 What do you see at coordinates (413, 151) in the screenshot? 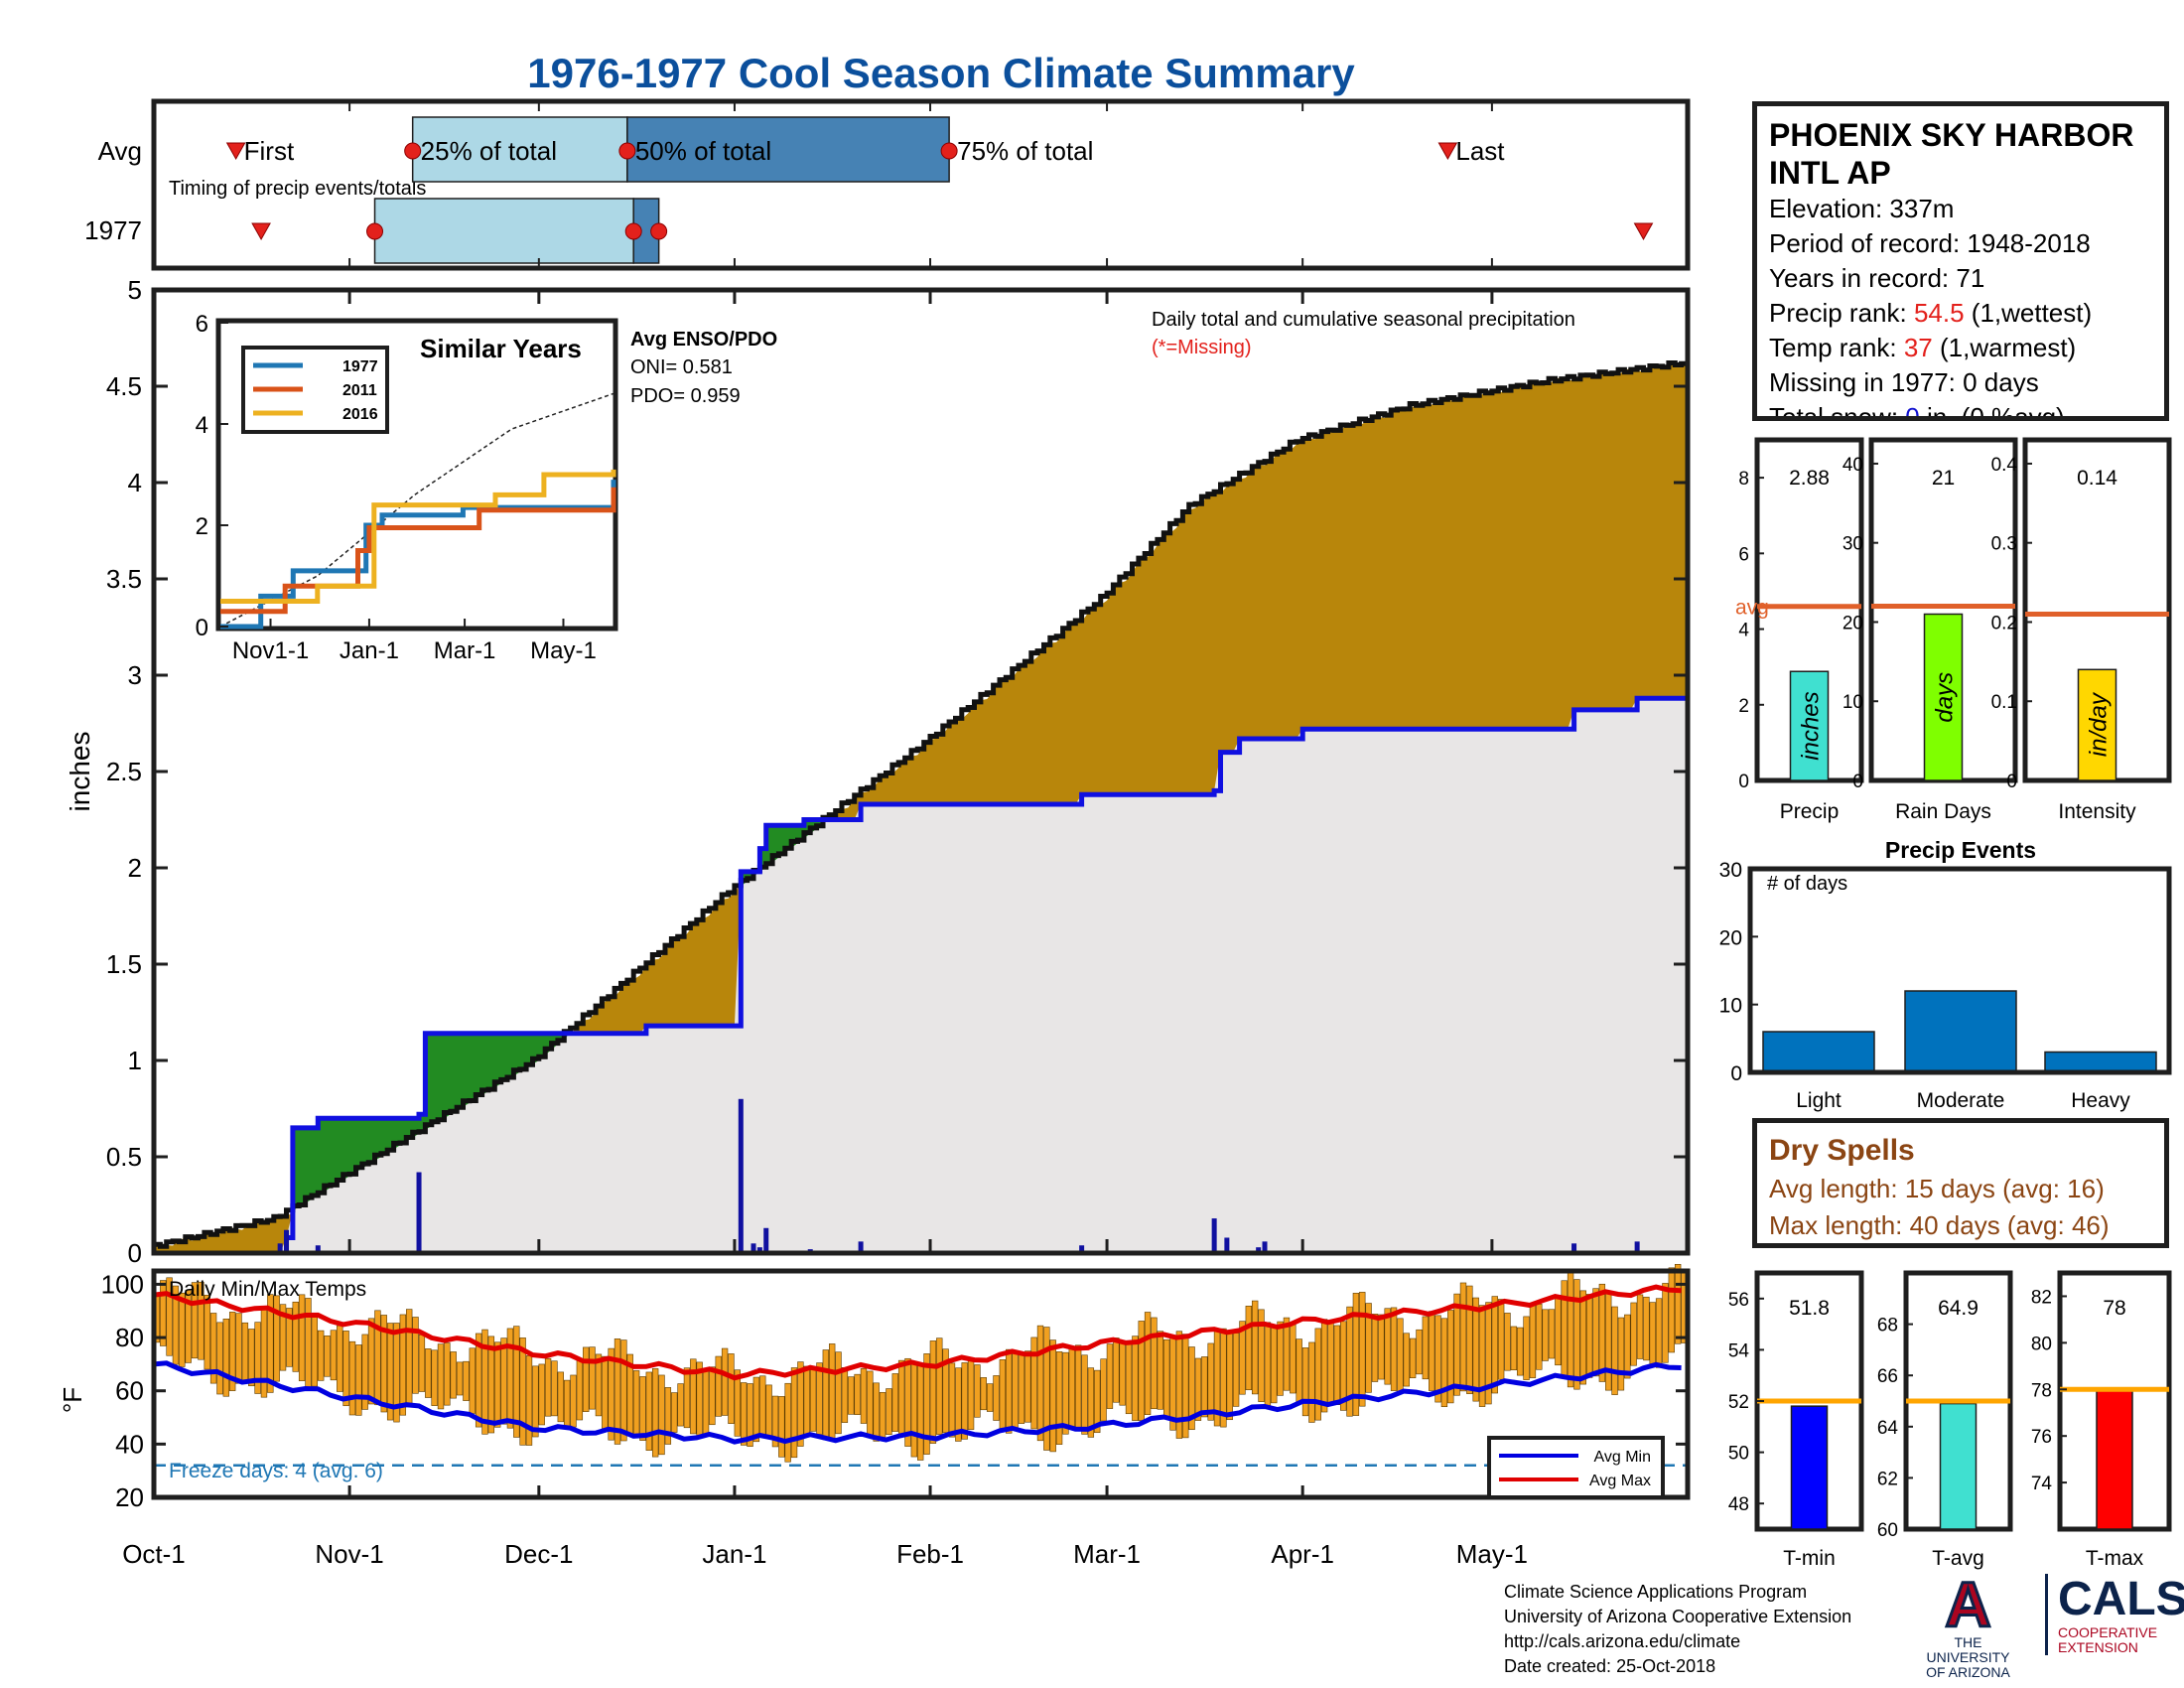
I see `timing-avg-25-marker` at bounding box center [413, 151].